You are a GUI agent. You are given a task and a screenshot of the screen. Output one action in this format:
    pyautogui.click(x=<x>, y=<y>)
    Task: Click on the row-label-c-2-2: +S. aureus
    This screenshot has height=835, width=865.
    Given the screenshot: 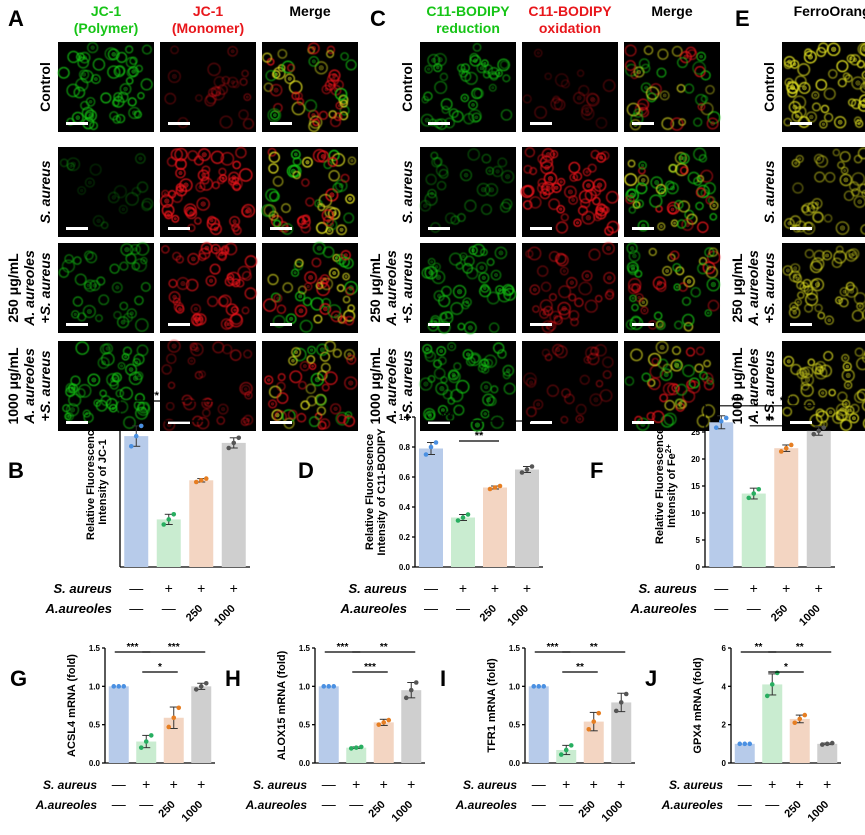 What is the action you would take?
    pyautogui.click(x=407, y=287)
    